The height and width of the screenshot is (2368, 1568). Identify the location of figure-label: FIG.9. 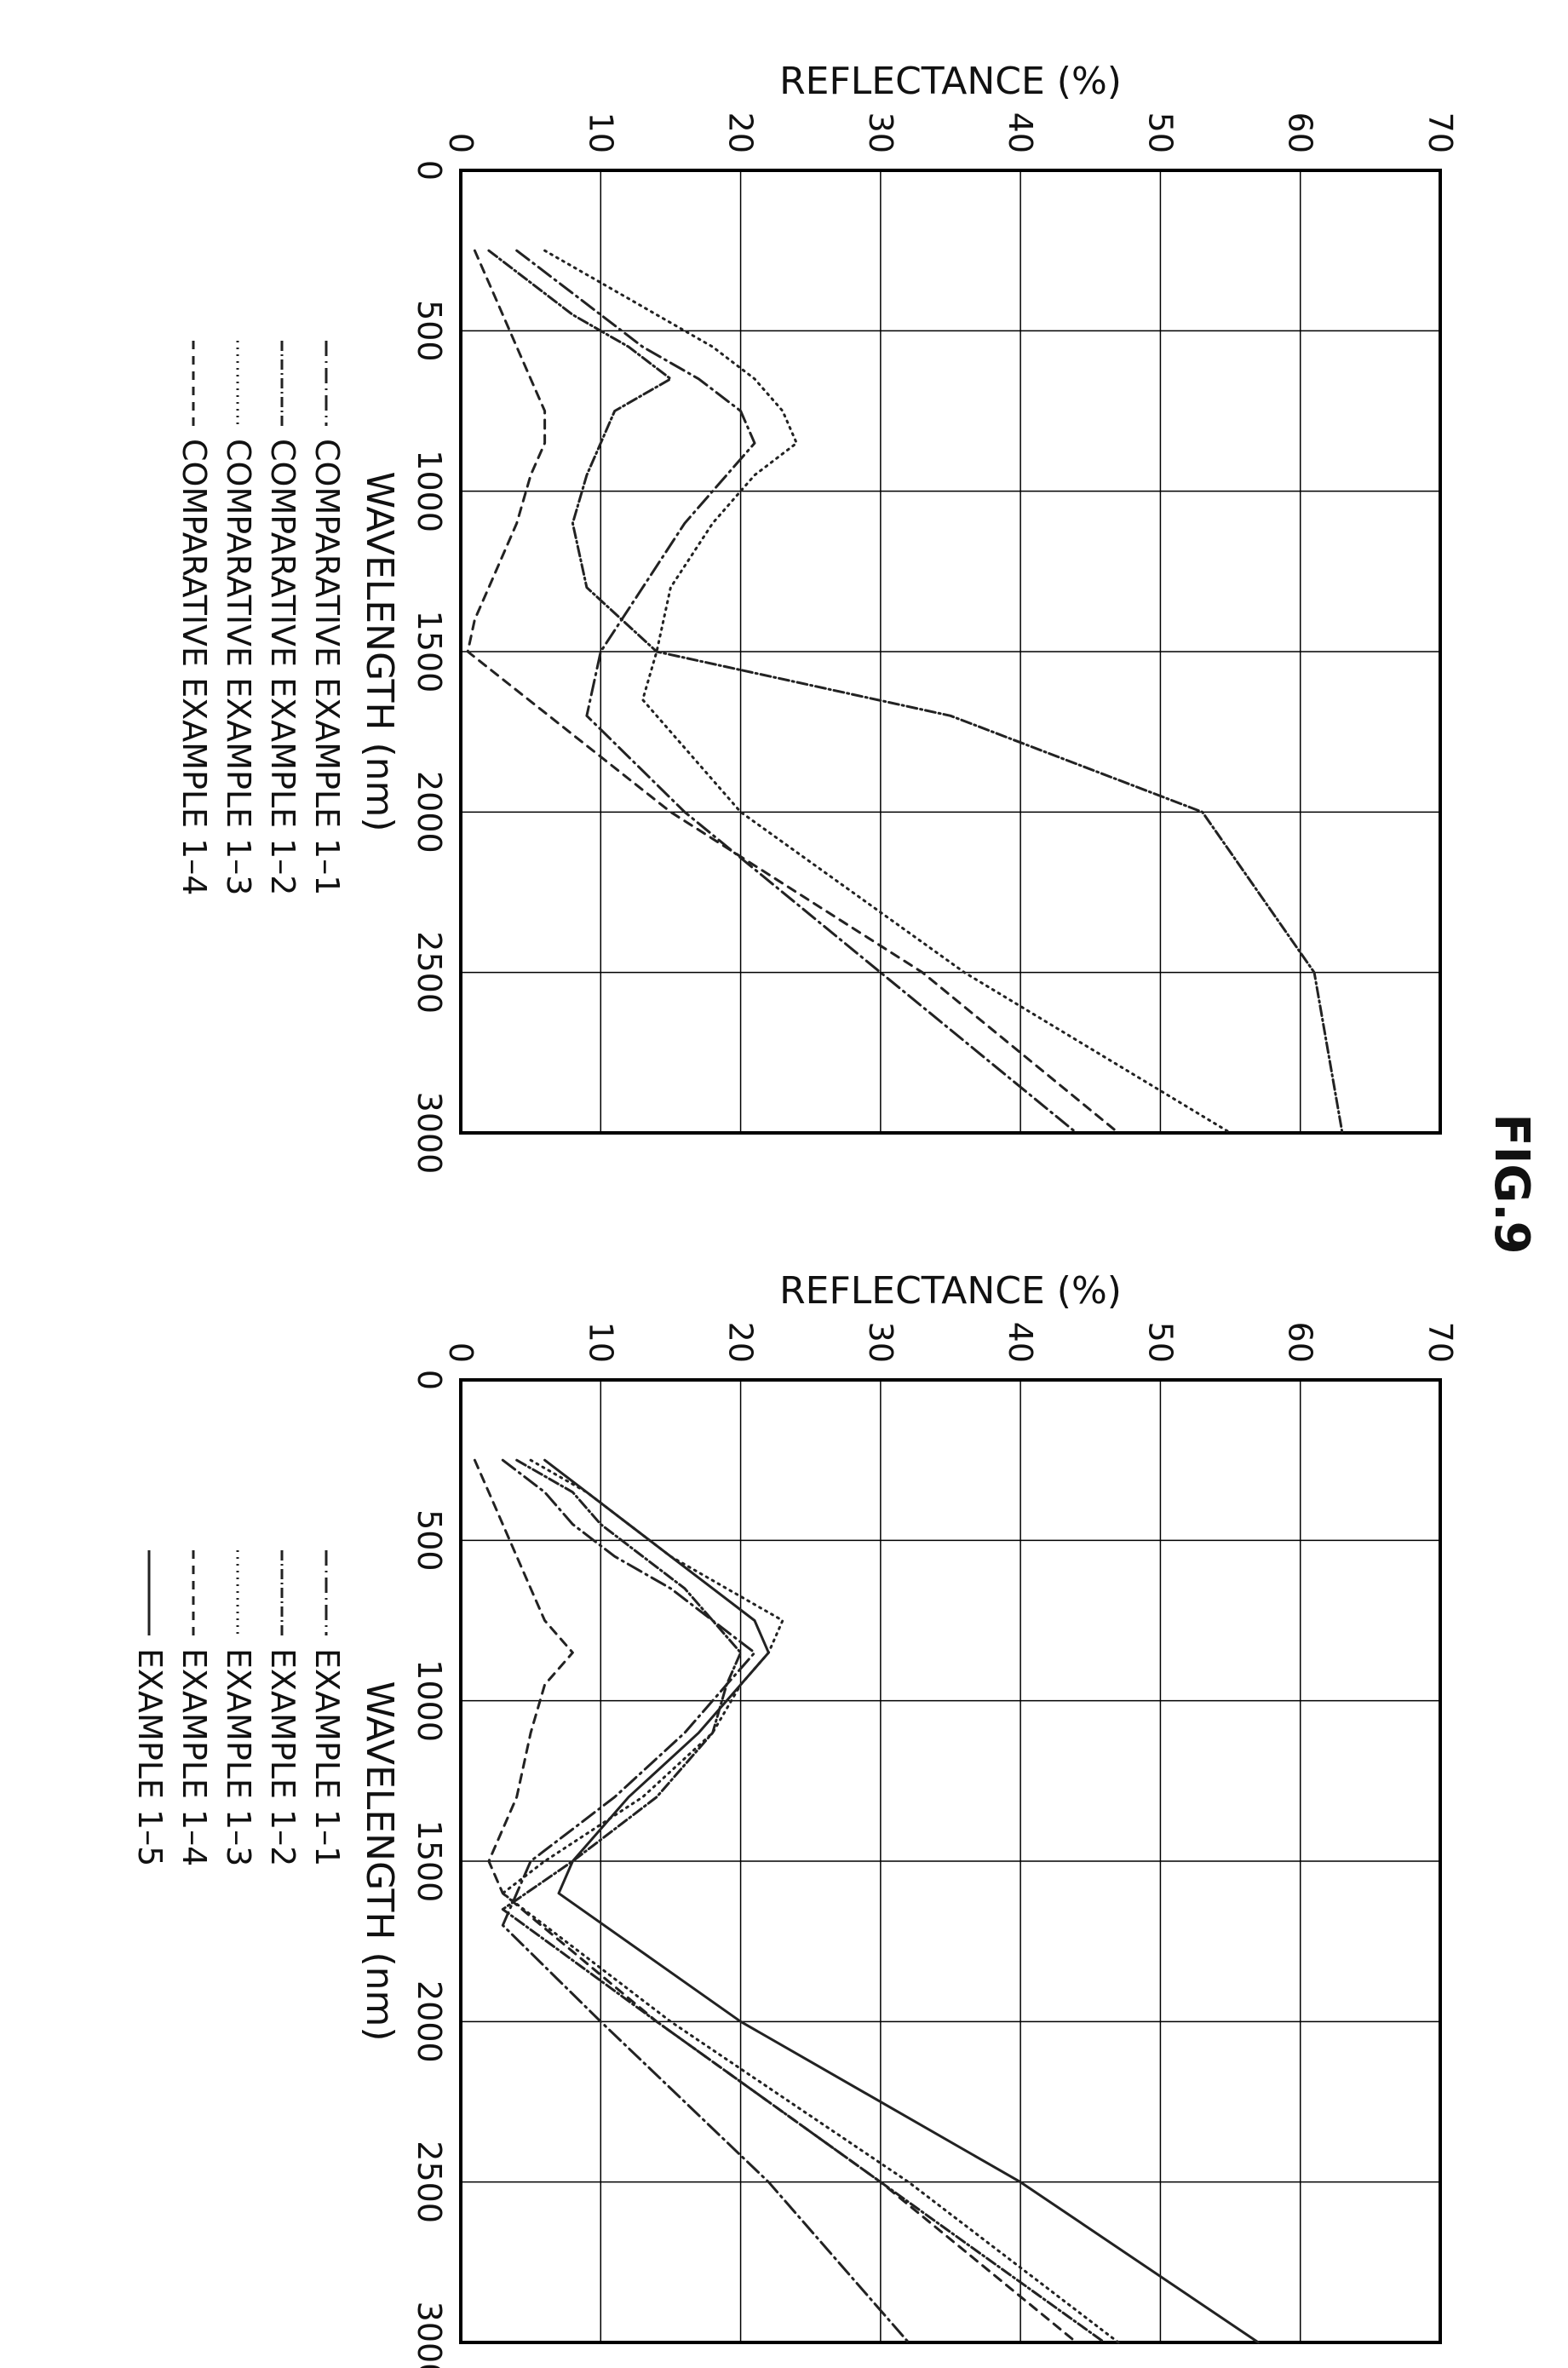
(1511, 1183).